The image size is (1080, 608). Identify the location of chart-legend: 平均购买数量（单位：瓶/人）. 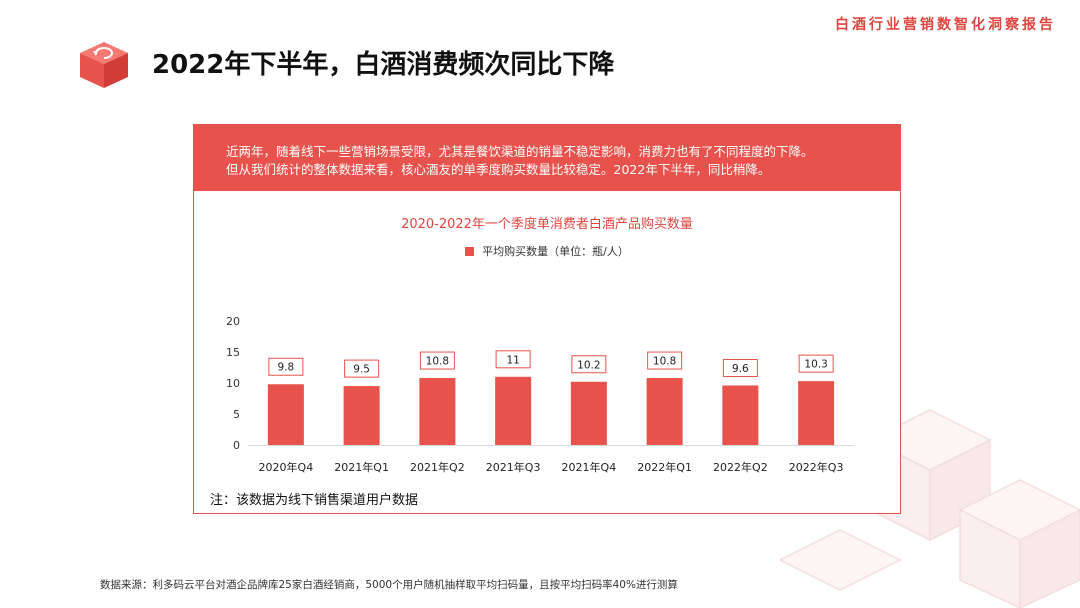
(547, 251).